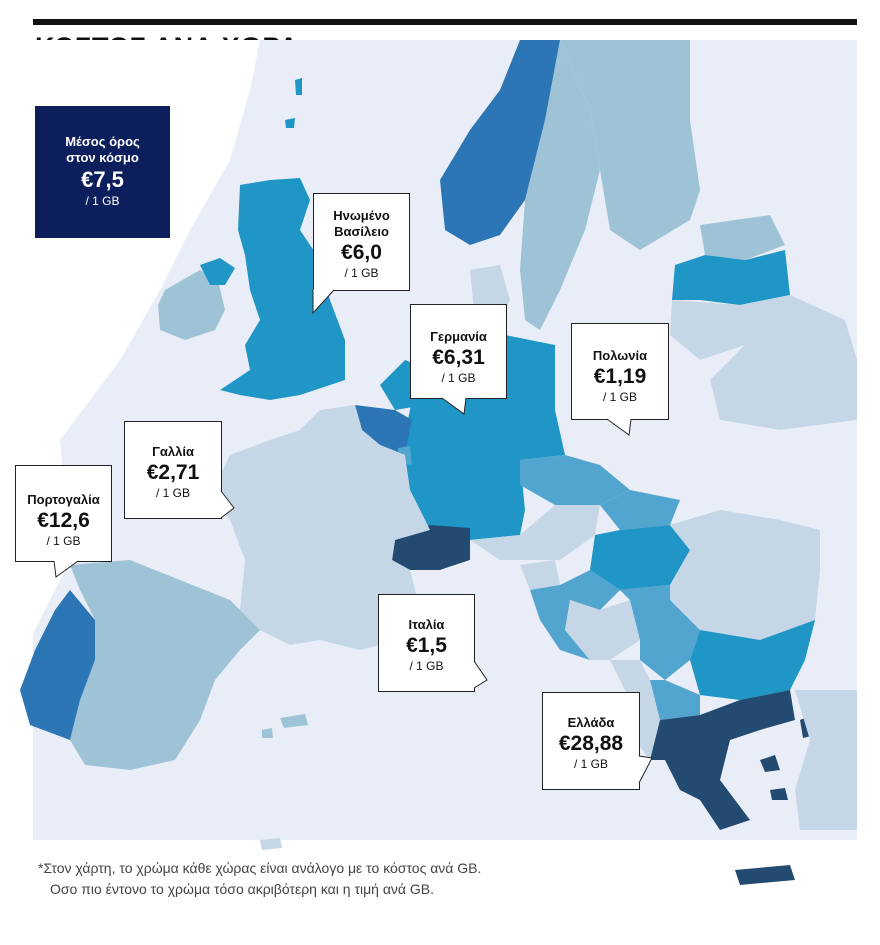  What do you see at coordinates (383, 430) in the screenshot?
I see `country-belgium` at bounding box center [383, 430].